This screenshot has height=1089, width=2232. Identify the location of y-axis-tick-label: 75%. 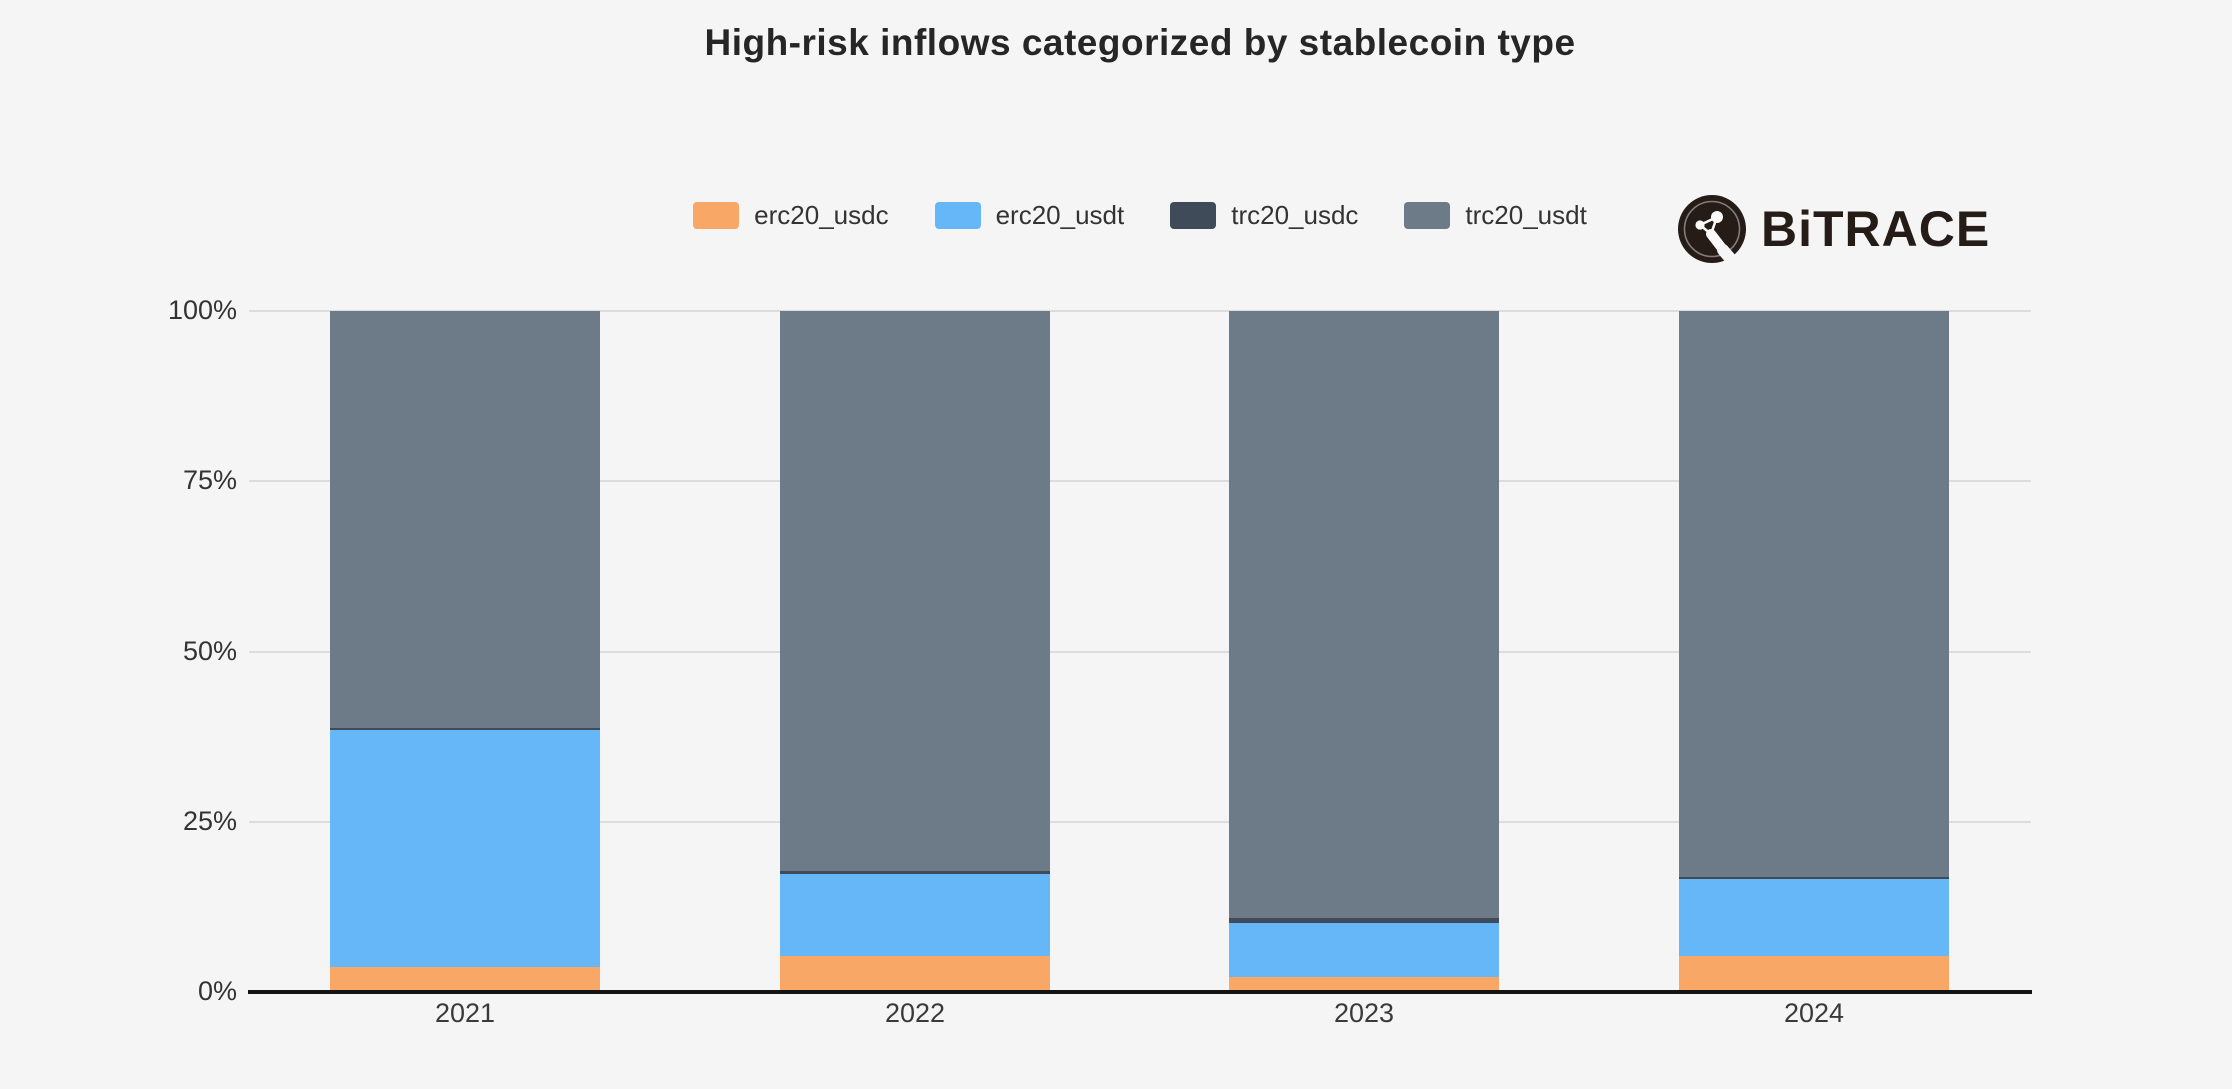
(209, 480).